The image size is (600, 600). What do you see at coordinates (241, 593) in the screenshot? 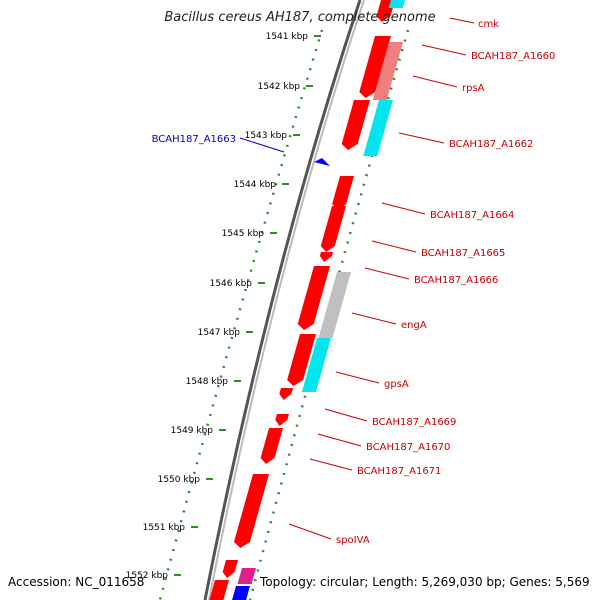
I see `cds-blue` at bounding box center [241, 593].